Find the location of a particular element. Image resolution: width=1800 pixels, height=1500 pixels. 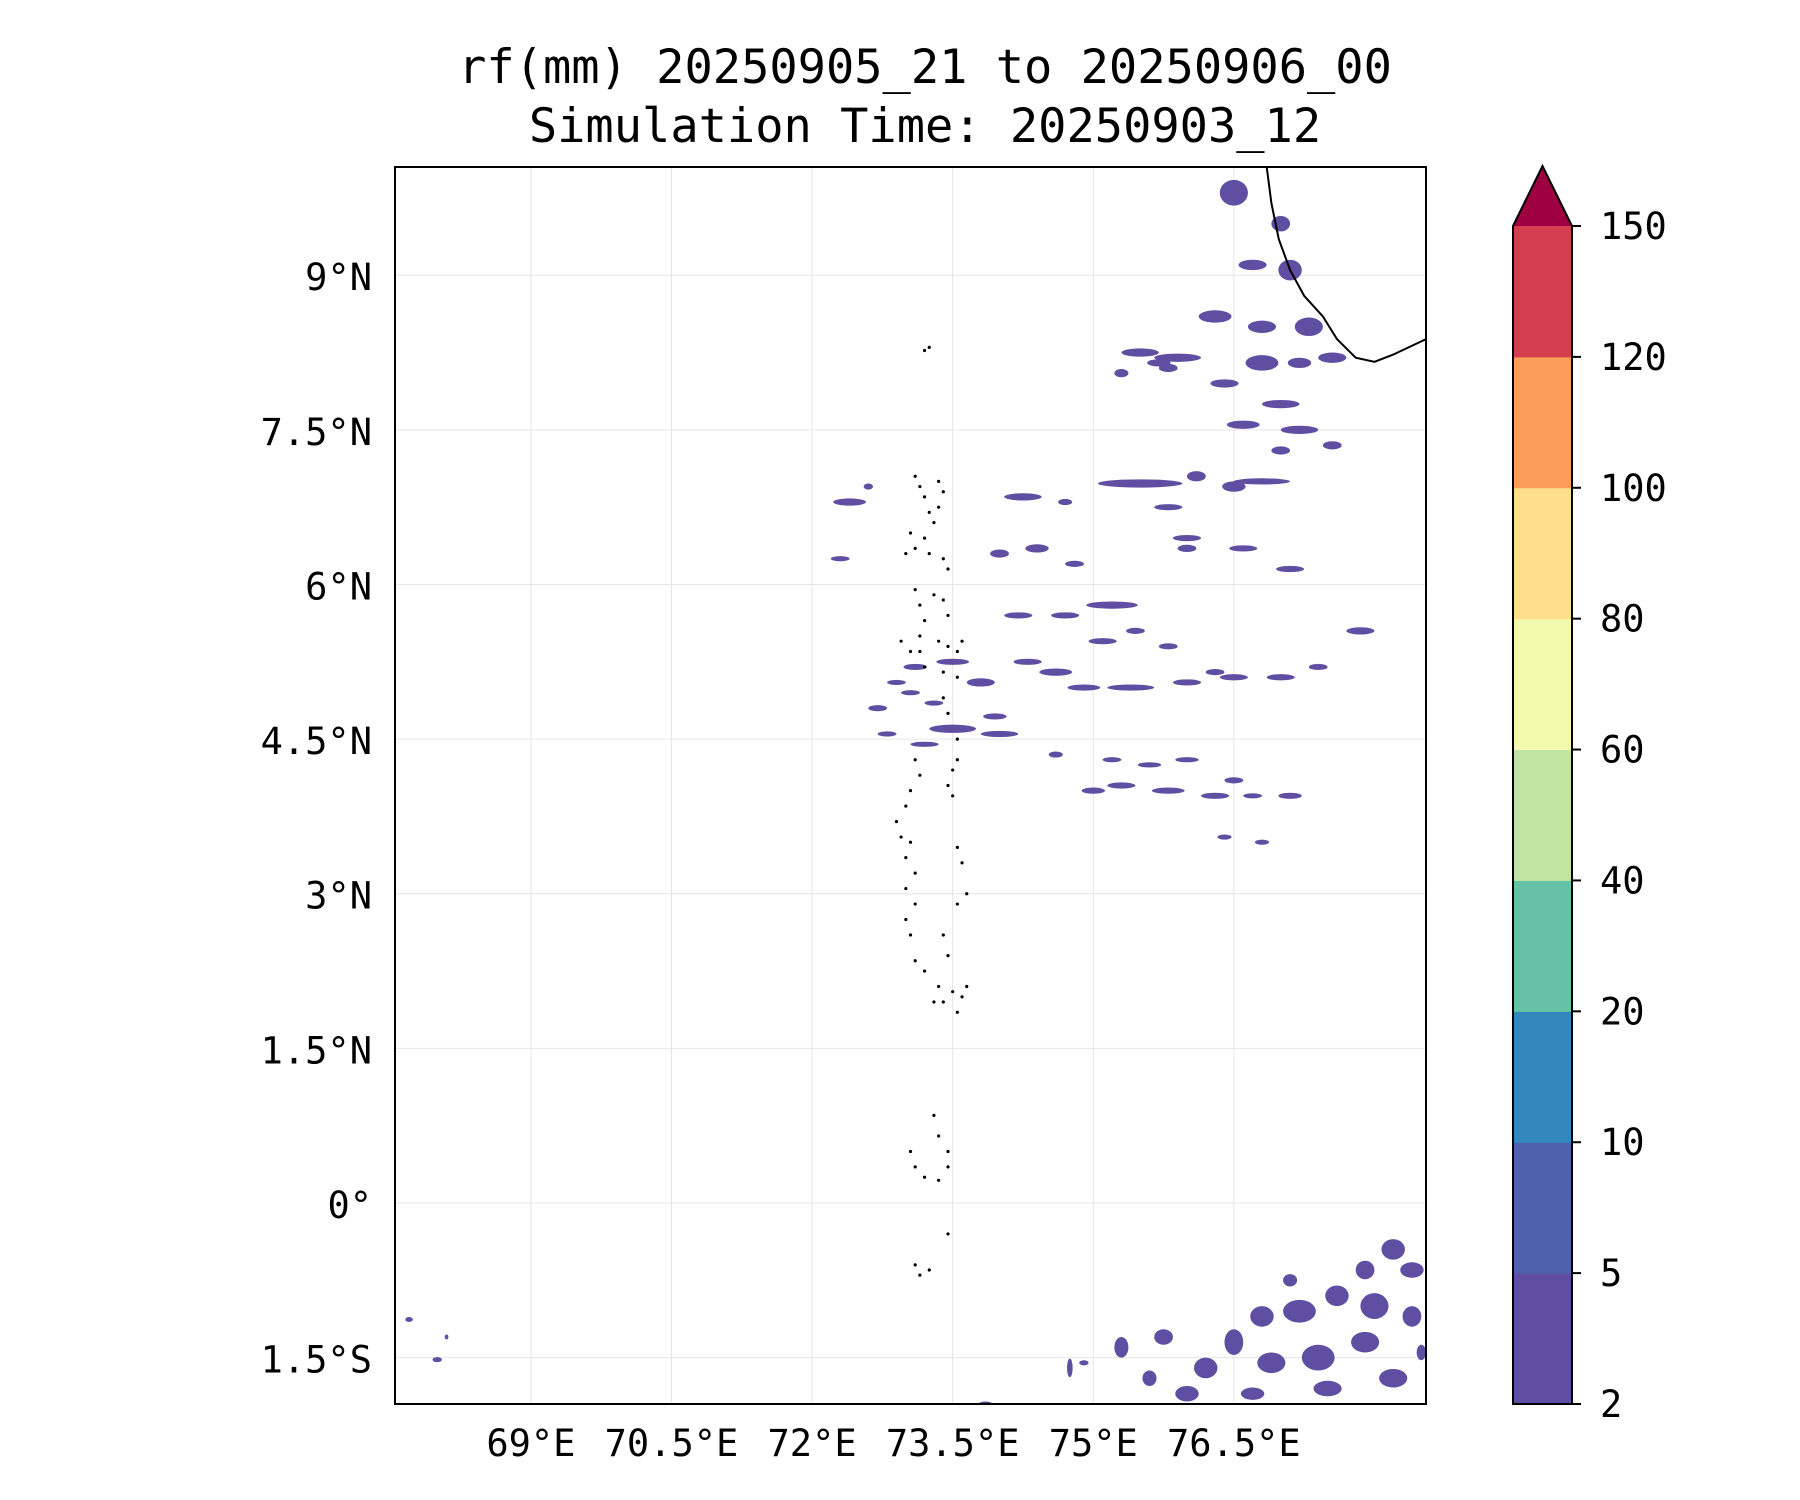

lat-tick-label: 0° is located at coordinates (349, 1205).